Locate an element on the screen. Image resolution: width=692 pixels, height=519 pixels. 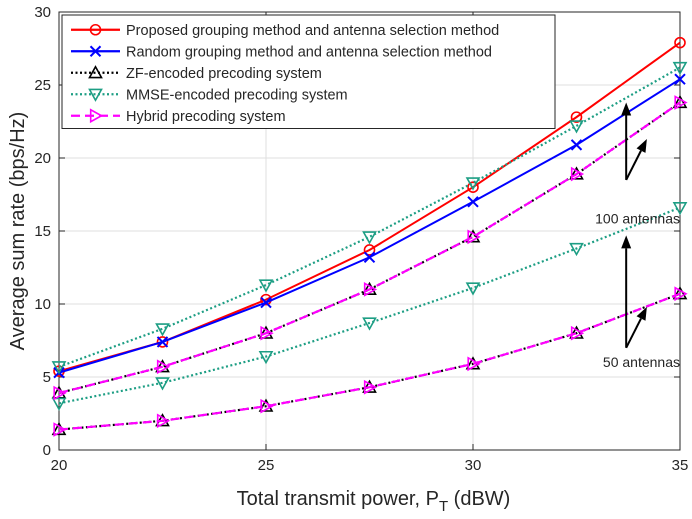
y-tick-label: 25 is located at coordinates (42, 85).